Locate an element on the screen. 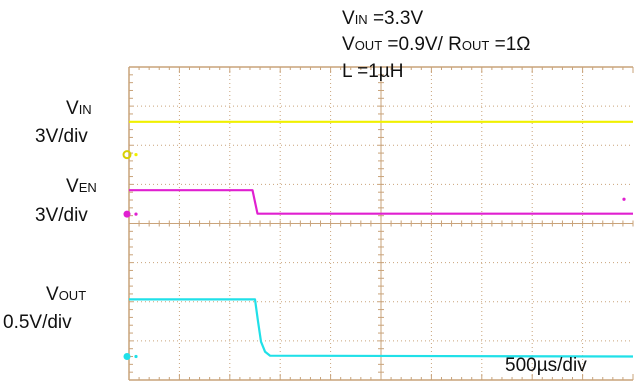 This screenshot has width=634, height=385. ground-marker-en-dot is located at coordinates (136, 214).